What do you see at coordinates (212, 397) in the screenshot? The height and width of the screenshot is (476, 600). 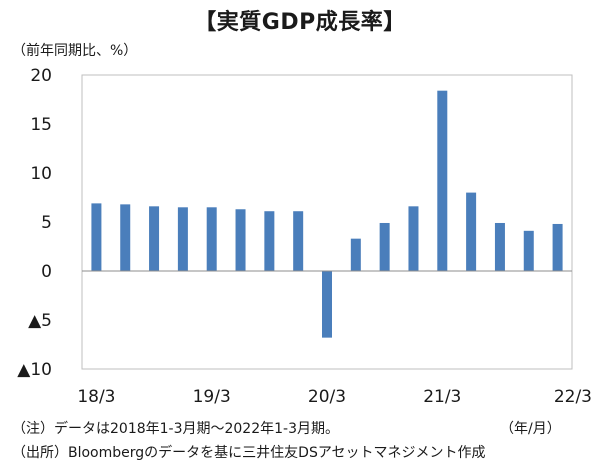 I see `x-tick-label: 19/3` at bounding box center [212, 397].